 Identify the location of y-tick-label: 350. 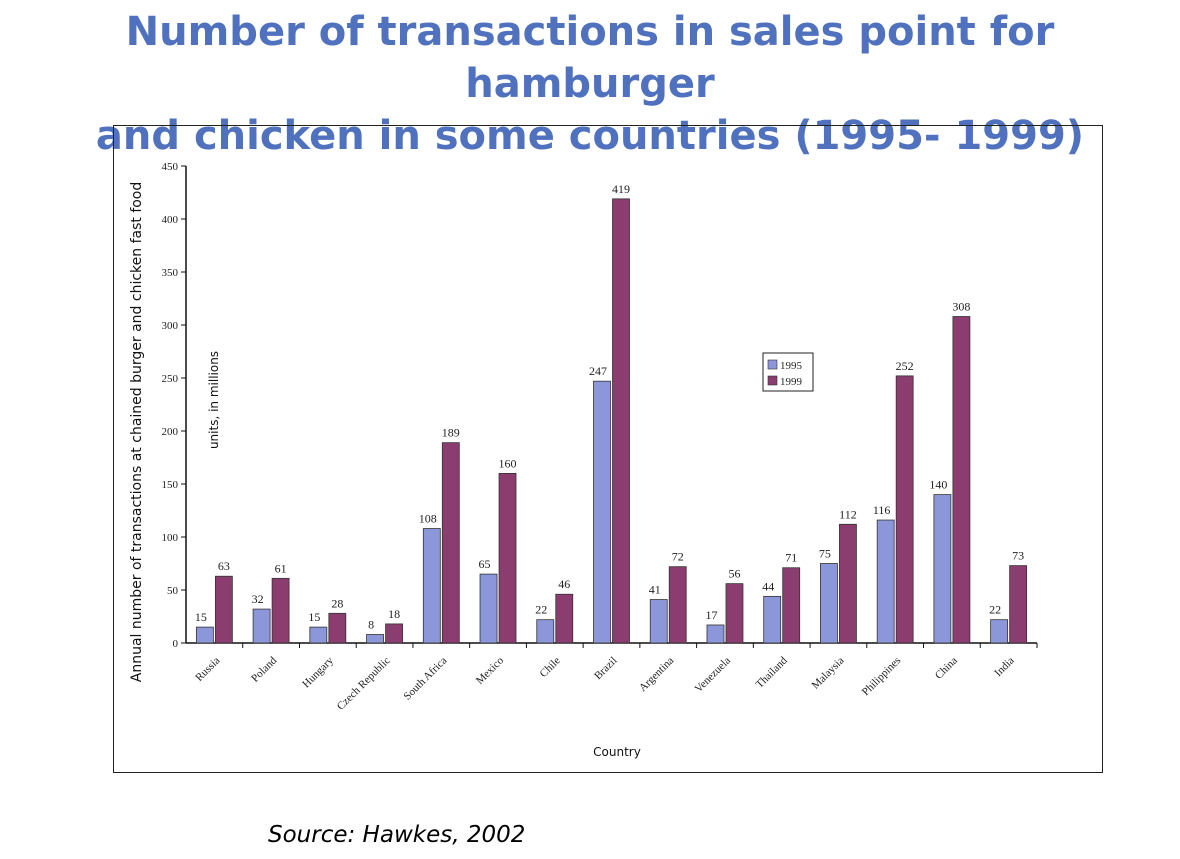
(170, 273).